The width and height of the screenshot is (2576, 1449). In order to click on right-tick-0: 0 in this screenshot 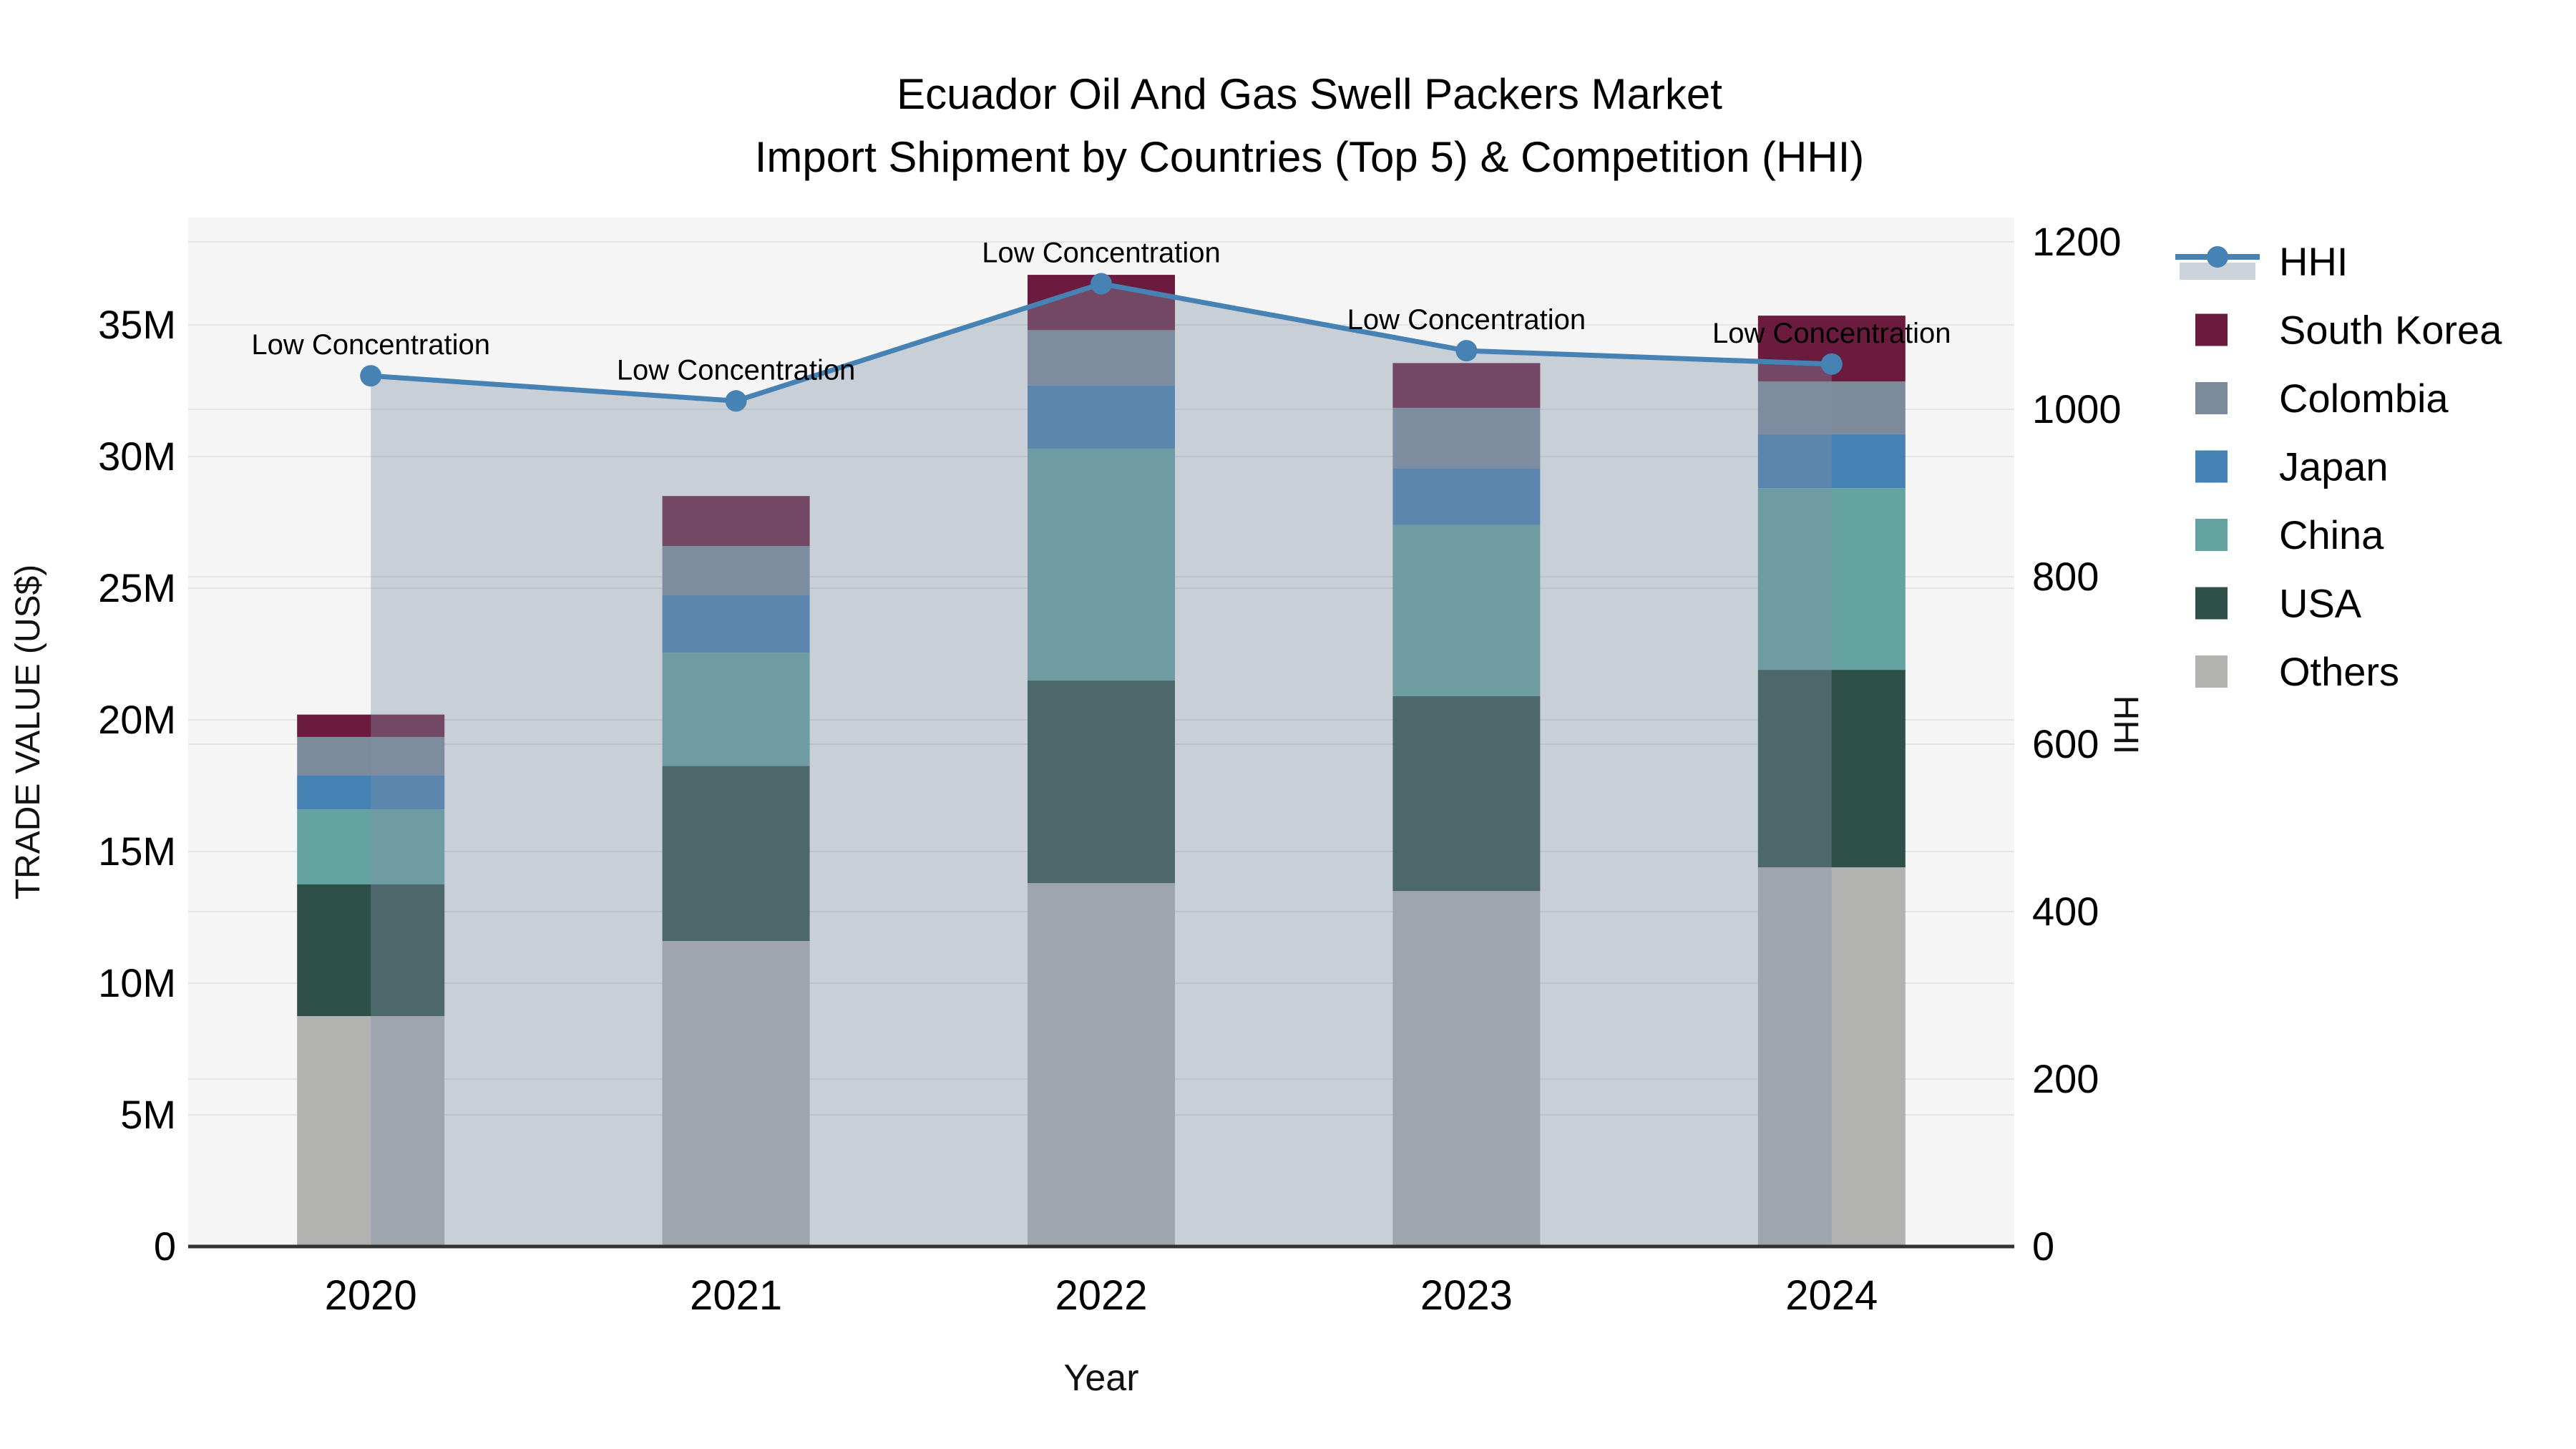, I will do `click(2043, 1246)`.